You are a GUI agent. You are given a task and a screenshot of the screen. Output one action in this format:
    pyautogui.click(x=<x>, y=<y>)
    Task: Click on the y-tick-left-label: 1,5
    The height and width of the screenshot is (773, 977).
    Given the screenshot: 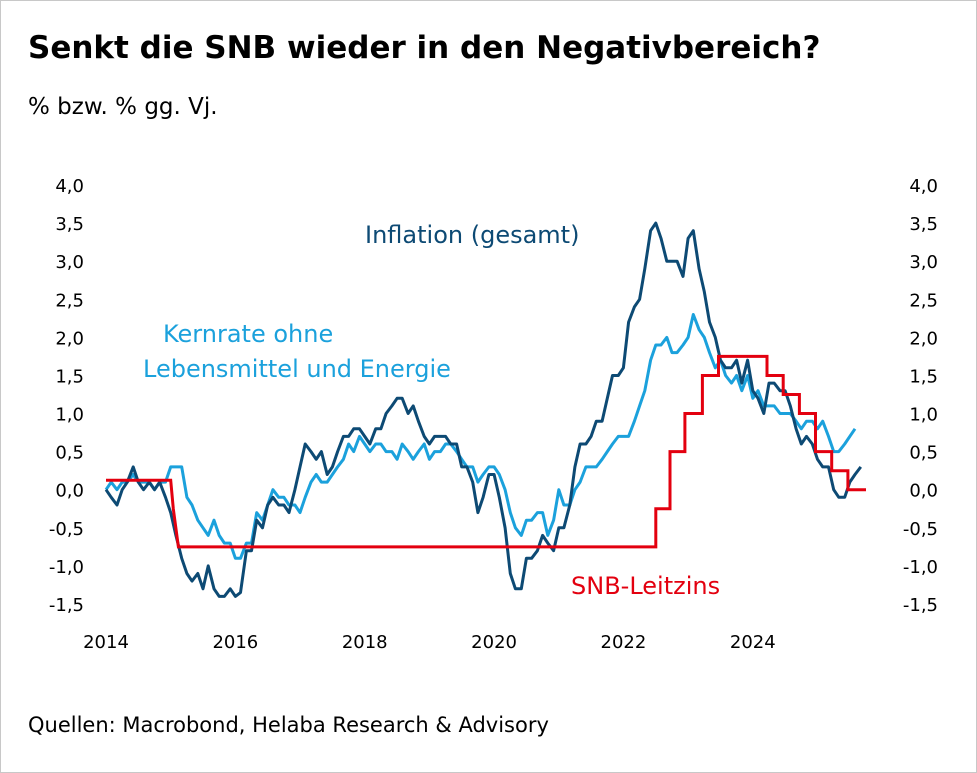 What is the action you would take?
    pyautogui.click(x=69, y=376)
    